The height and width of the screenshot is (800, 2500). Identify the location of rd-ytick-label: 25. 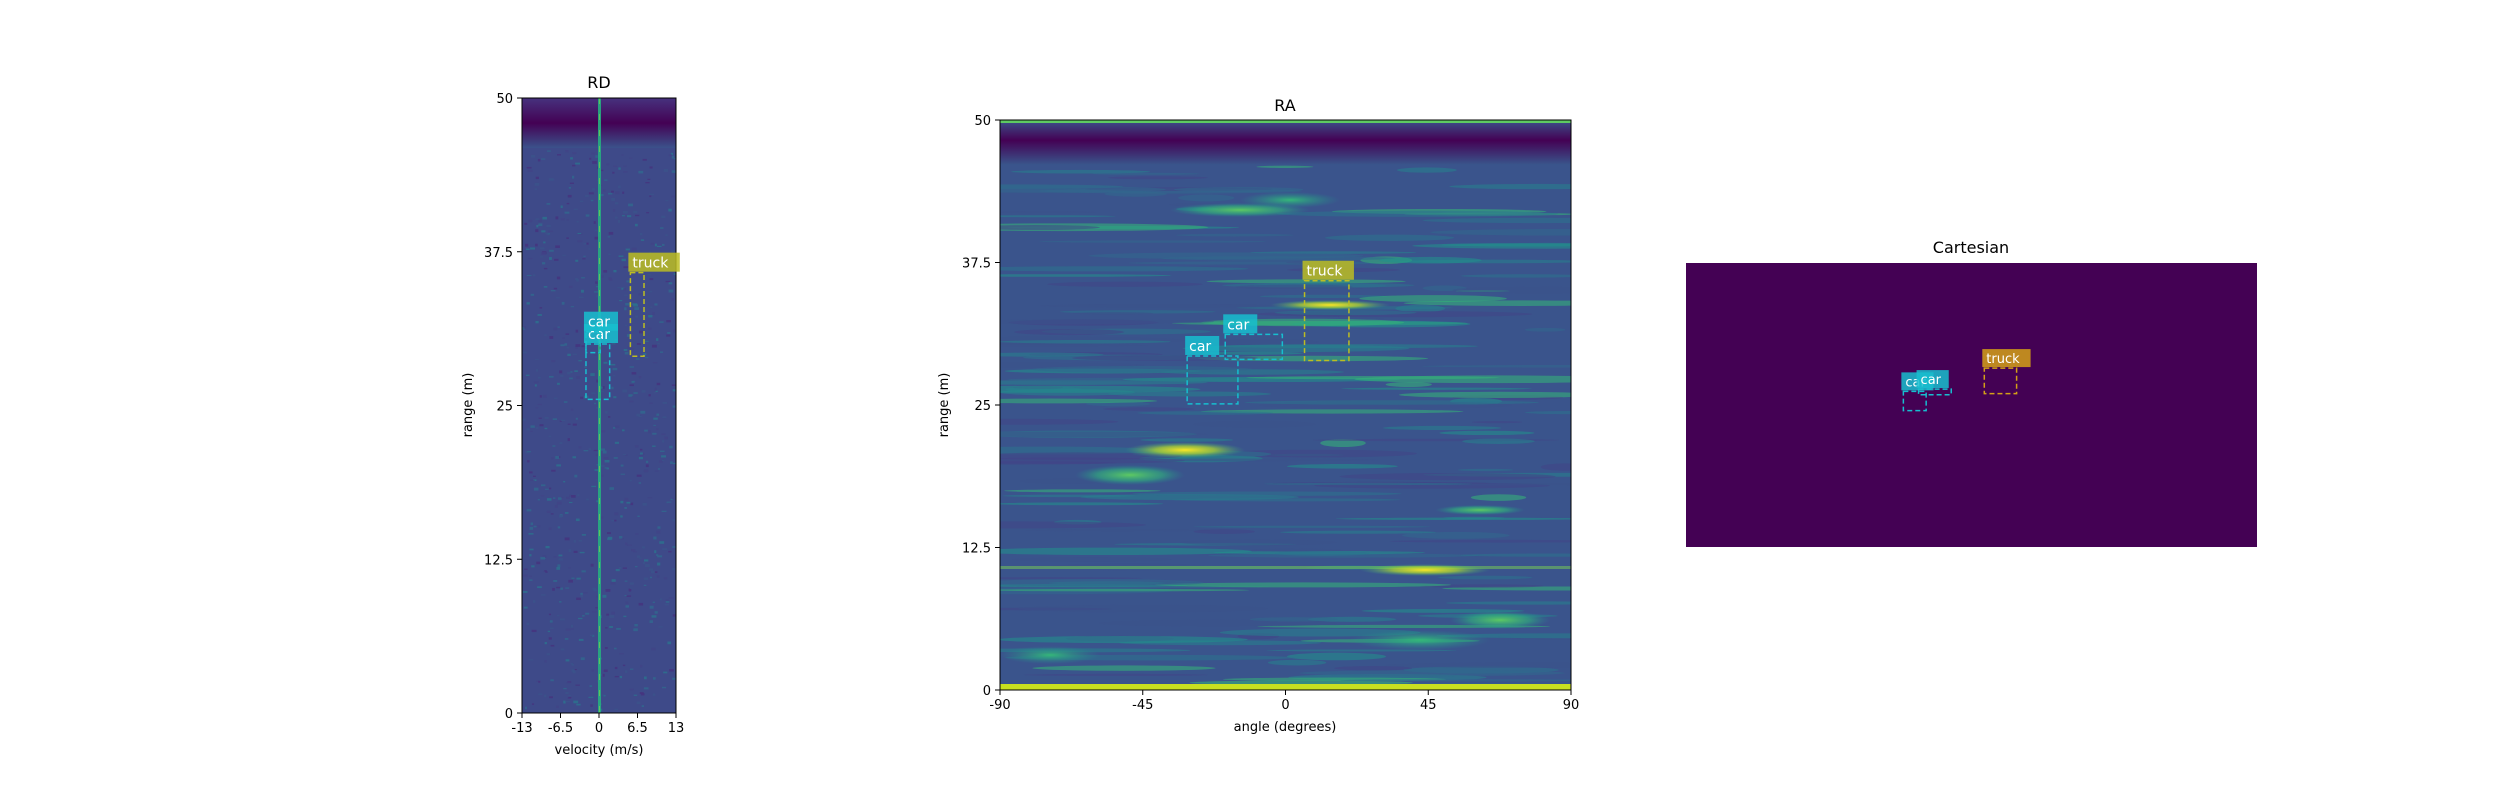
(504, 407).